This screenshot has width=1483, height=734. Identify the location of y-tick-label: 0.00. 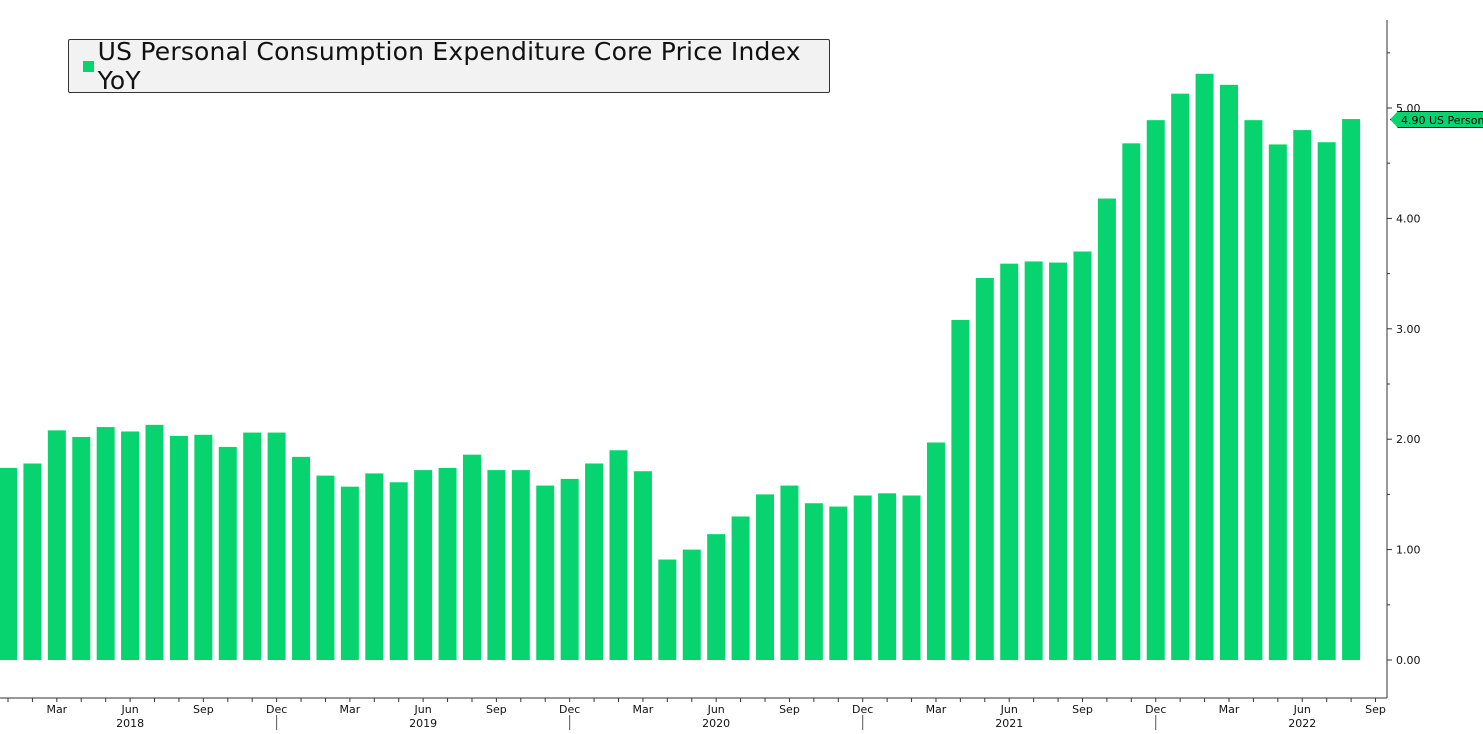
(1408, 660).